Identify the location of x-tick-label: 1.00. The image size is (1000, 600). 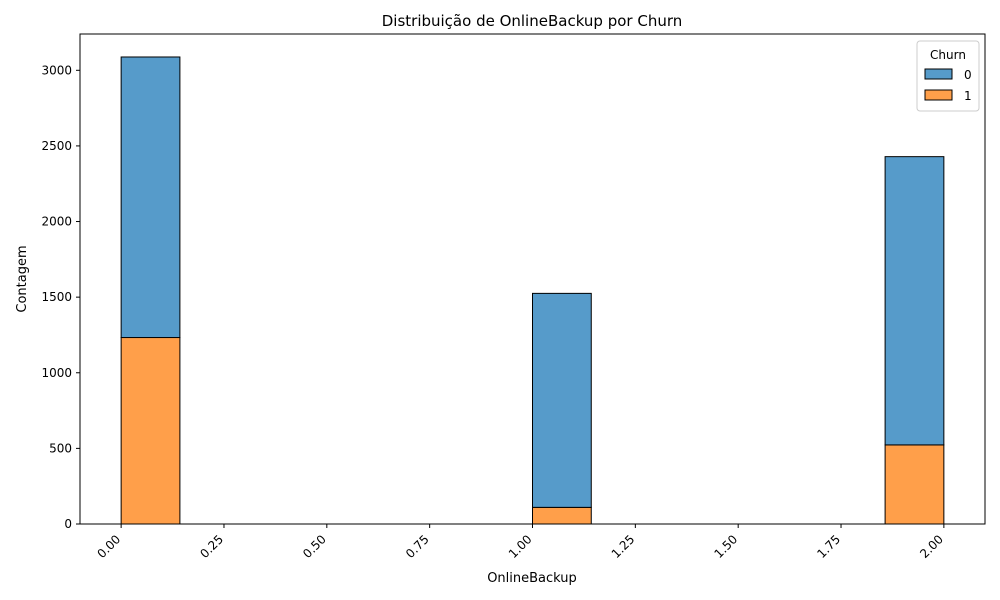
(520, 546).